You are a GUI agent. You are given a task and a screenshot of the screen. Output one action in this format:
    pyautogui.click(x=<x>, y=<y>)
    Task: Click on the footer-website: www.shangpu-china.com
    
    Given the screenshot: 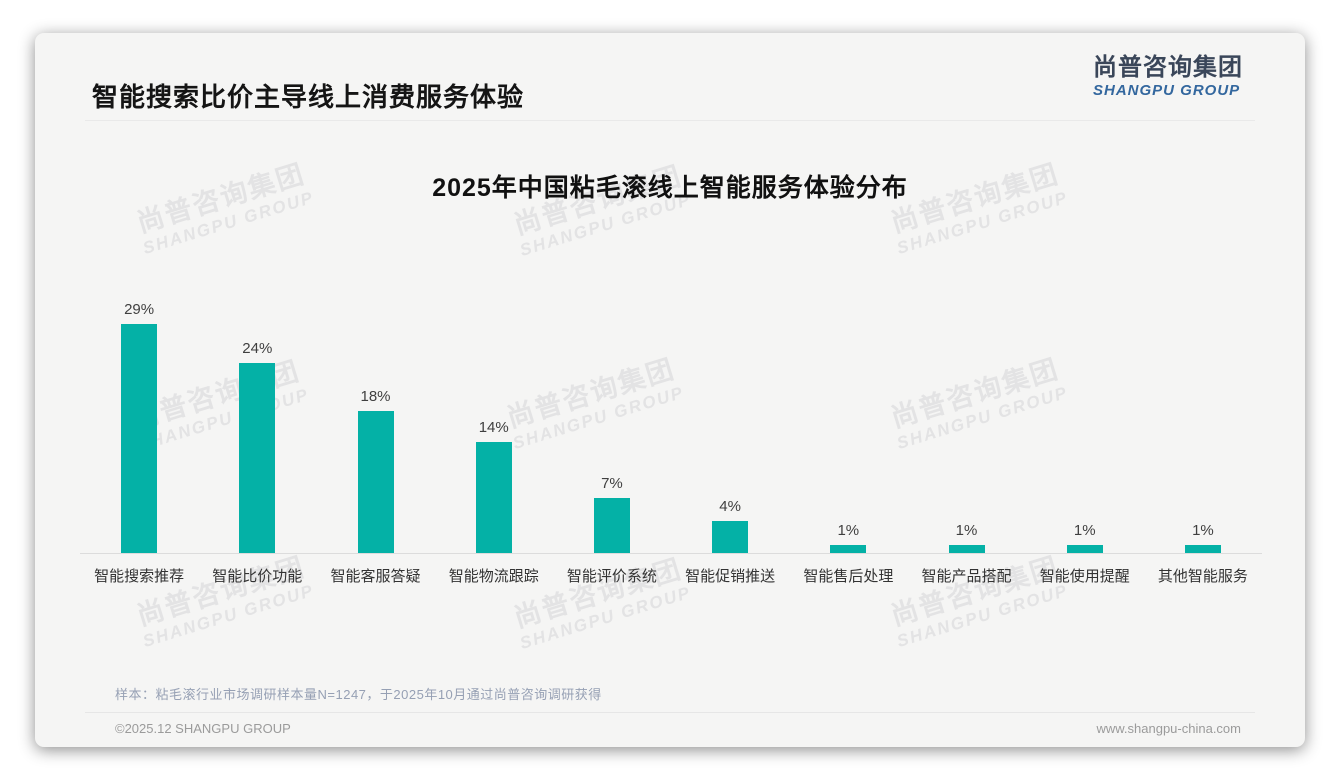 What is the action you would take?
    pyautogui.click(x=1168, y=728)
    